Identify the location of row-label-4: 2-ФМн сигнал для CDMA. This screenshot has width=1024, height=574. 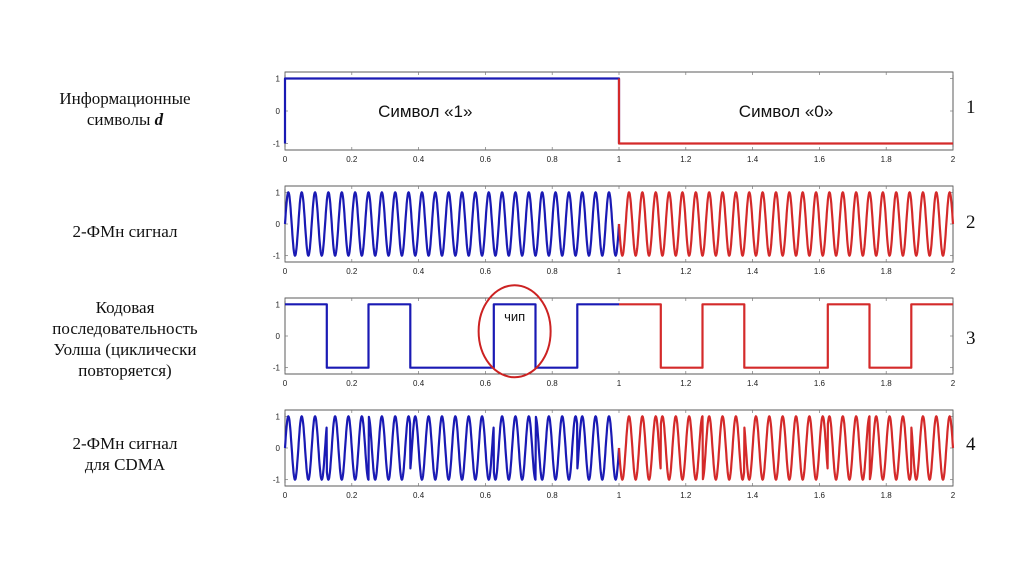
(125, 454).